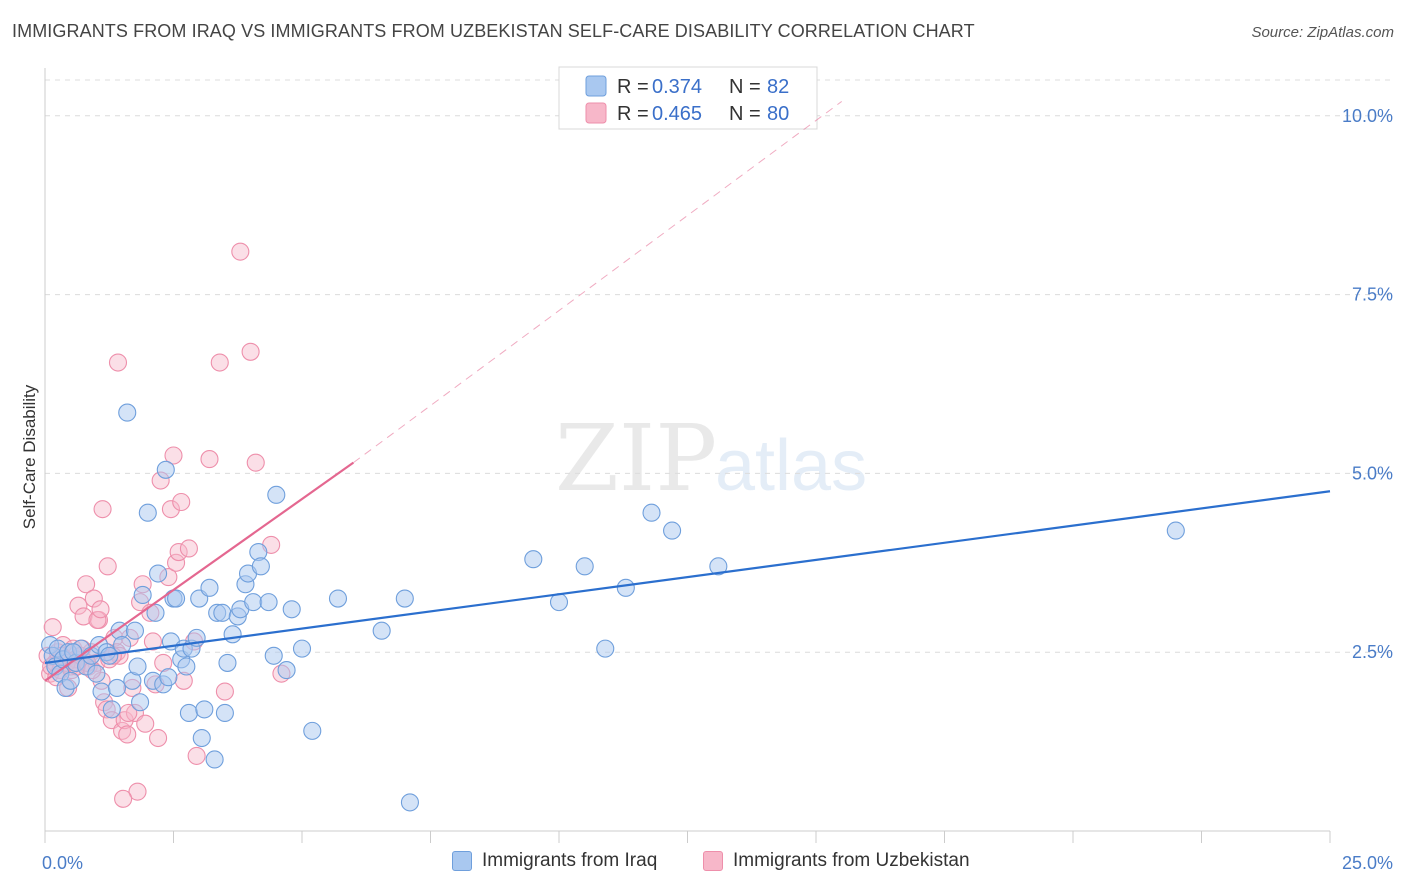 The height and width of the screenshot is (892, 1406). I want to click on legend-iraq-r-value: 0.374, so click(677, 87).